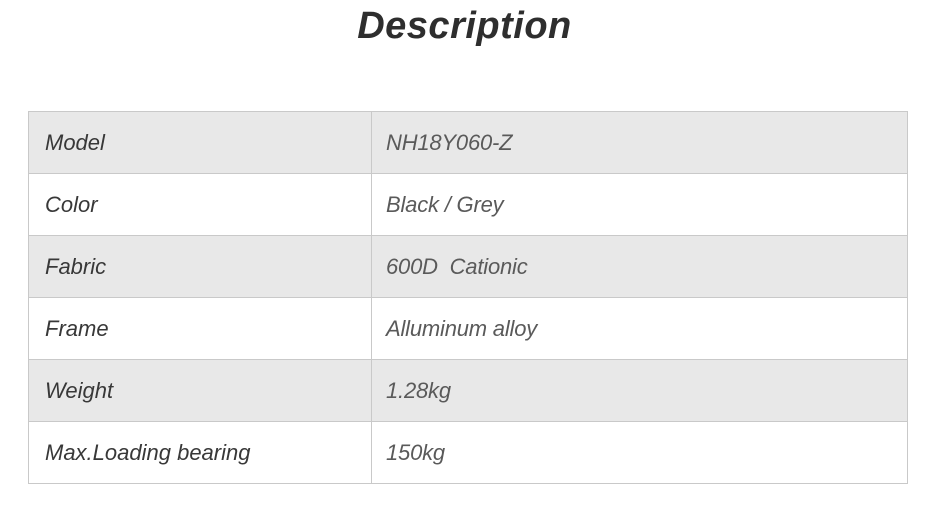 The height and width of the screenshot is (517, 929). What do you see at coordinates (639, 452) in the screenshot?
I see `spec-value: 150kg` at bounding box center [639, 452].